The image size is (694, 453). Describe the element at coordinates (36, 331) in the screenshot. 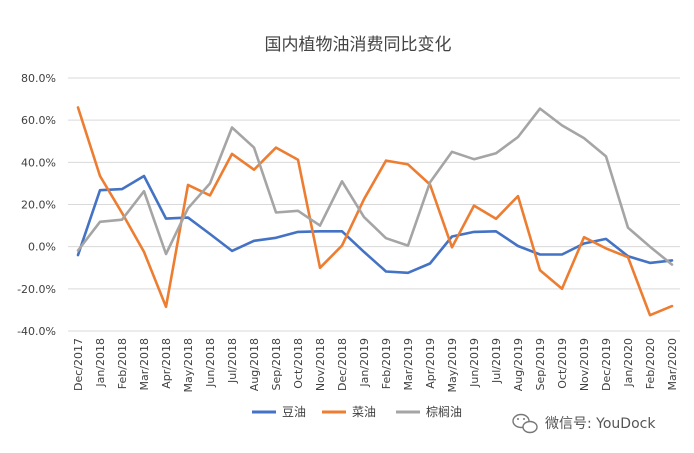

I see `y-tick-label: -40.0%` at that location.